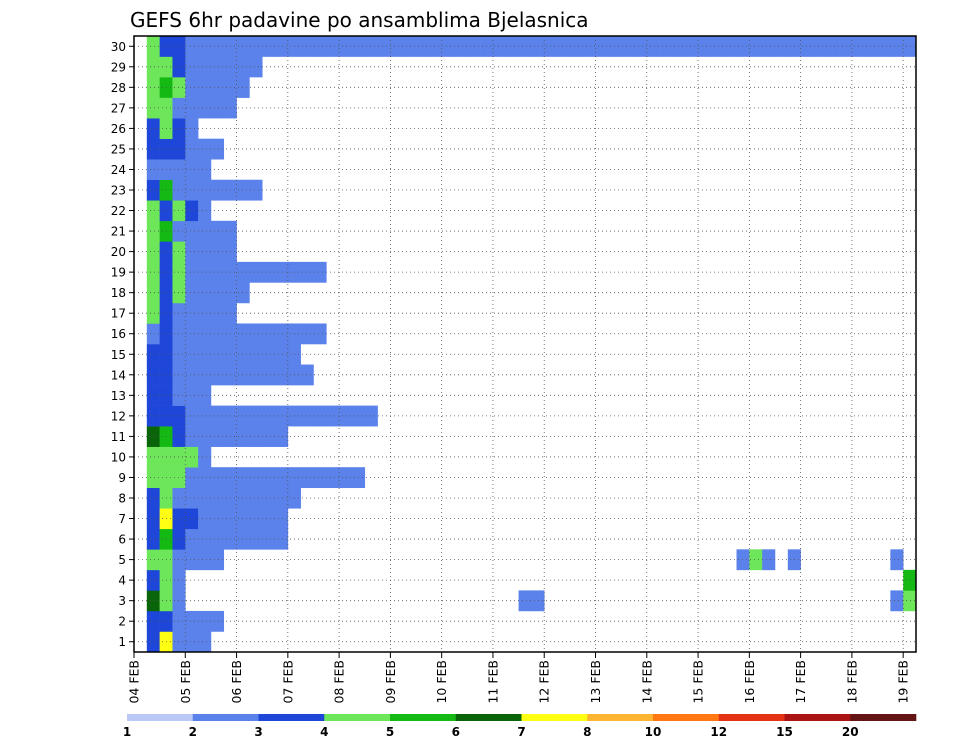 Image resolution: width=960 pixels, height=742 pixels. I want to click on y-tick-label: 30, so click(118, 47).